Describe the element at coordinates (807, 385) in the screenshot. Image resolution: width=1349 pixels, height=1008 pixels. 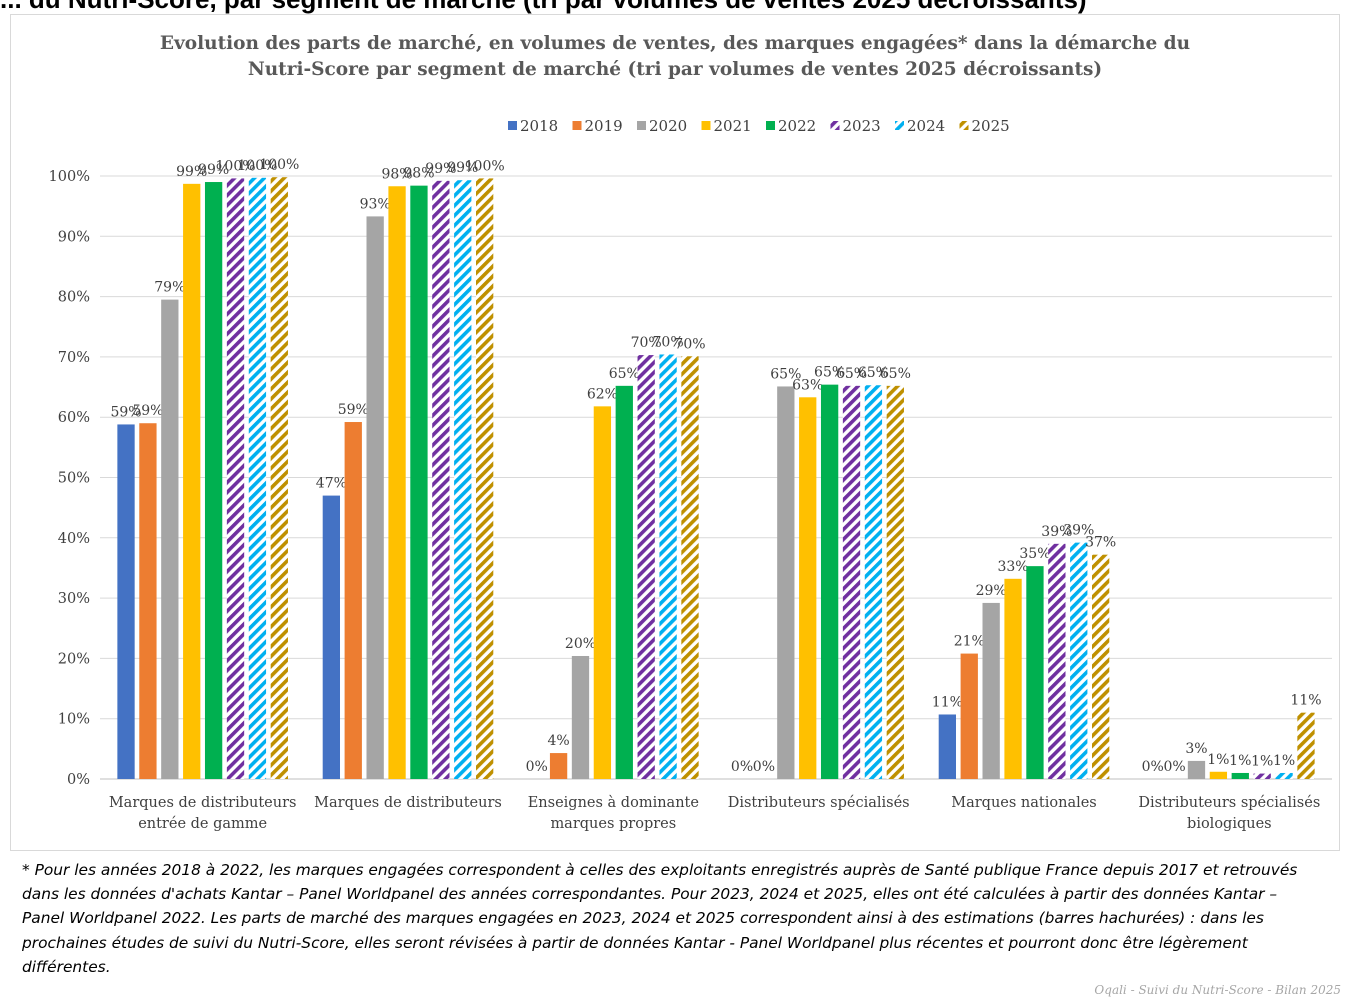
I see `data-label-2021-cat-4: 63%` at that location.